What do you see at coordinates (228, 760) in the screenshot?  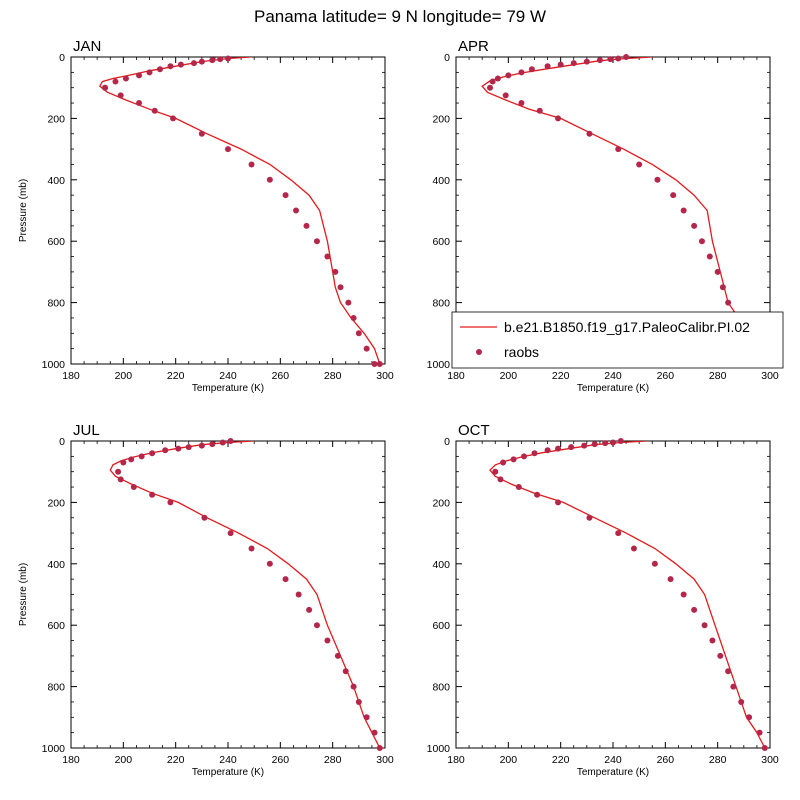 I see `x-tick-label: 240` at bounding box center [228, 760].